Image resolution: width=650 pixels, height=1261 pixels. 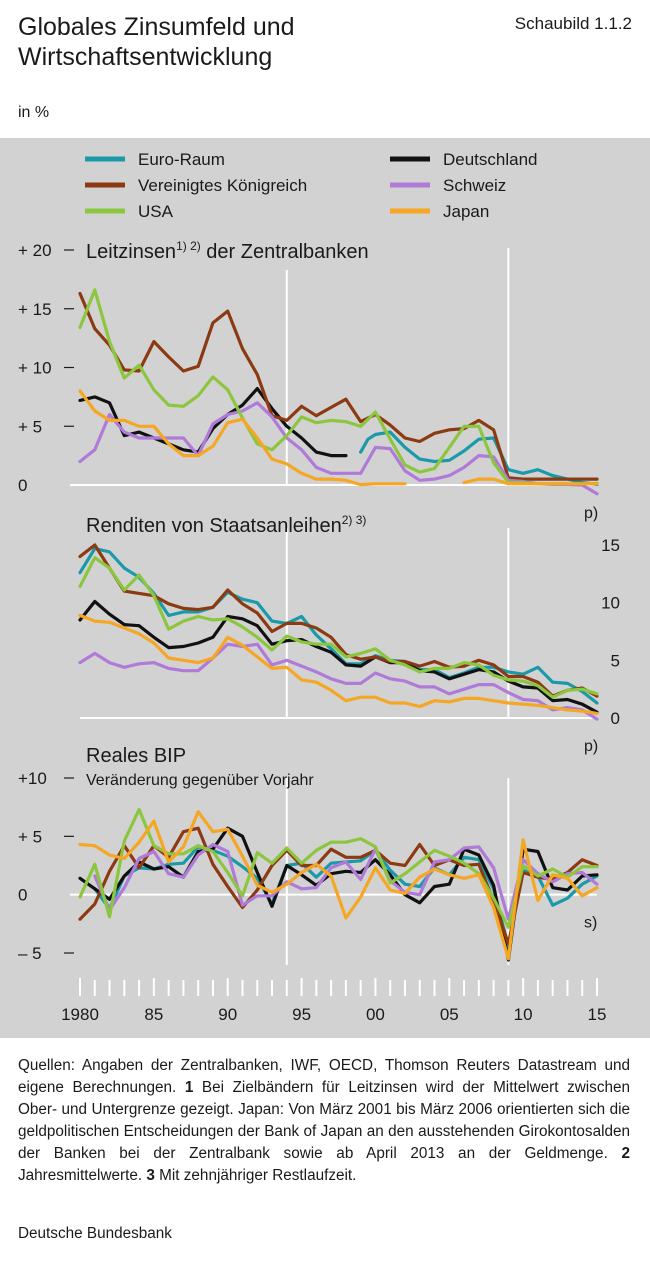 What do you see at coordinates (200, 780) in the screenshot?
I see `panel-subtitle-2: Veränderung gegenüber Vorjahr` at bounding box center [200, 780].